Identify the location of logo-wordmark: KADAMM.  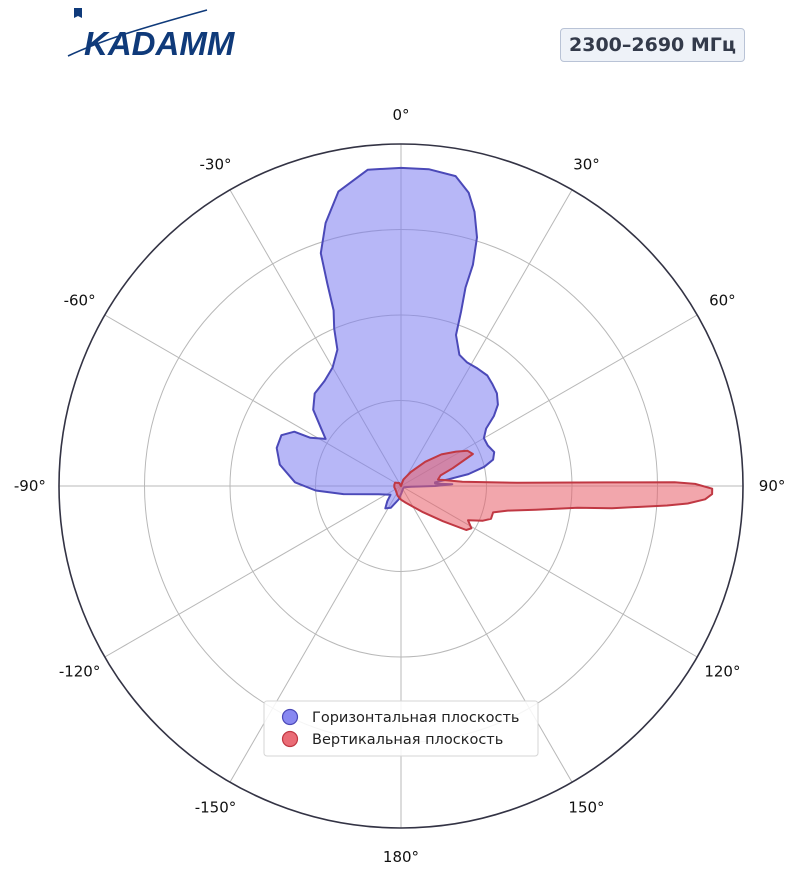
(160, 43).